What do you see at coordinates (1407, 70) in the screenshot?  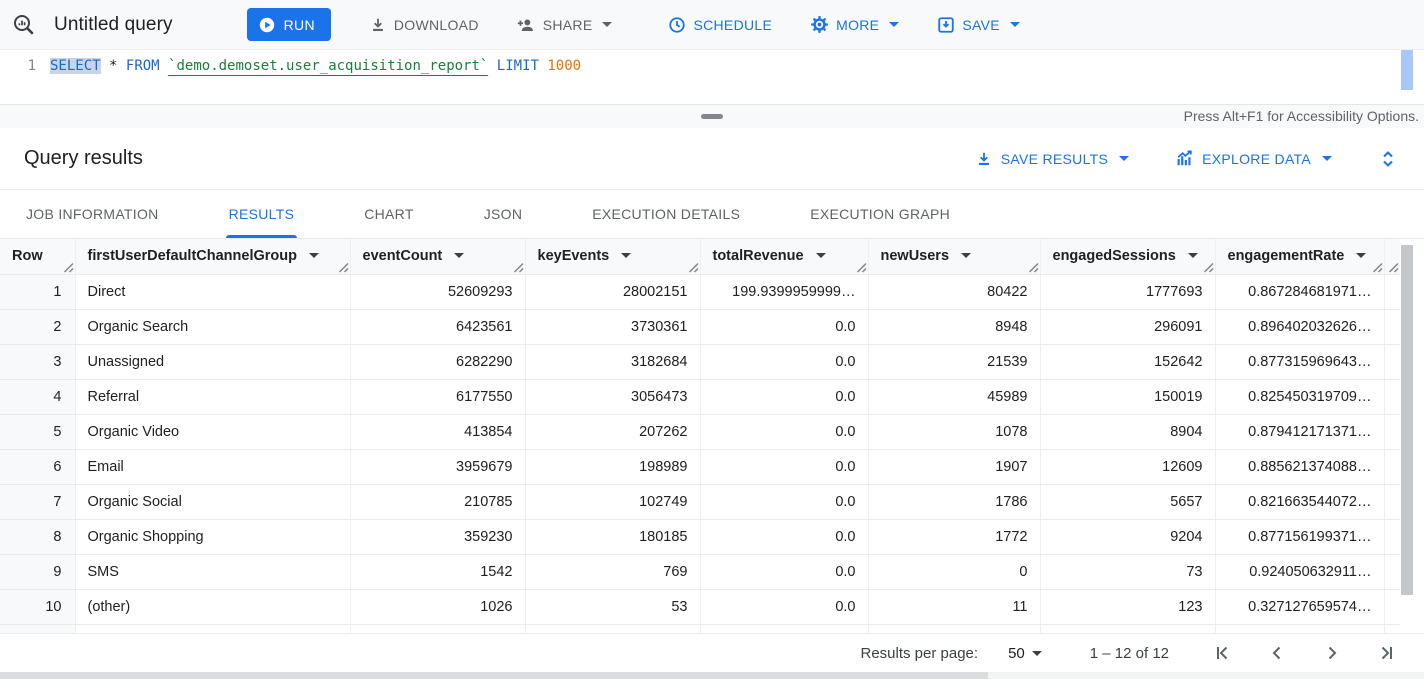 I see `editor-scrollbar-thumb` at bounding box center [1407, 70].